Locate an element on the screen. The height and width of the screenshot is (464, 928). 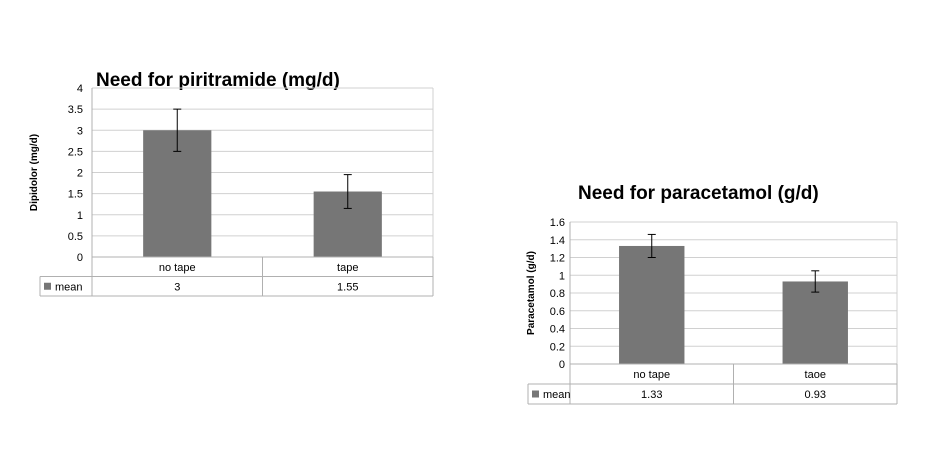
y-tick-label: 1.4 is located at coordinates (557, 241).